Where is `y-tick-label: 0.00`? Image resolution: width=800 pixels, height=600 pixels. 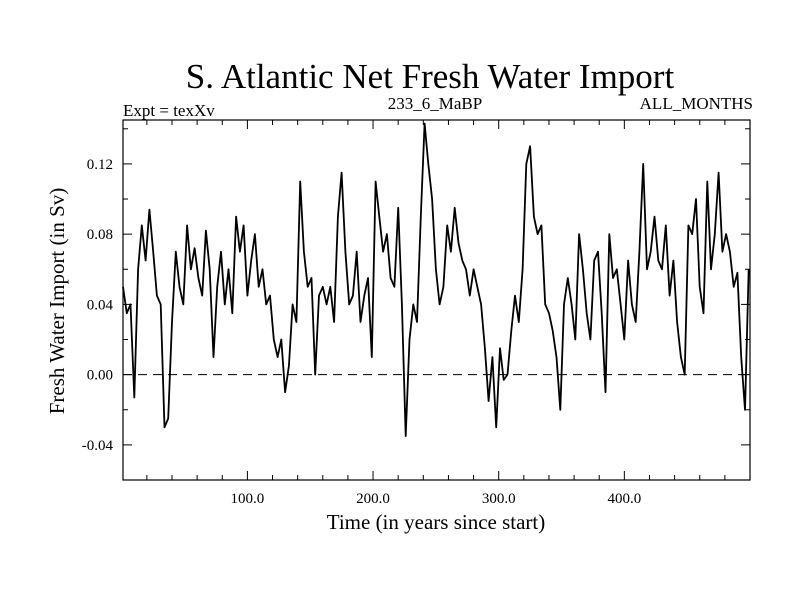 y-tick-label: 0.00 is located at coordinates (100, 376).